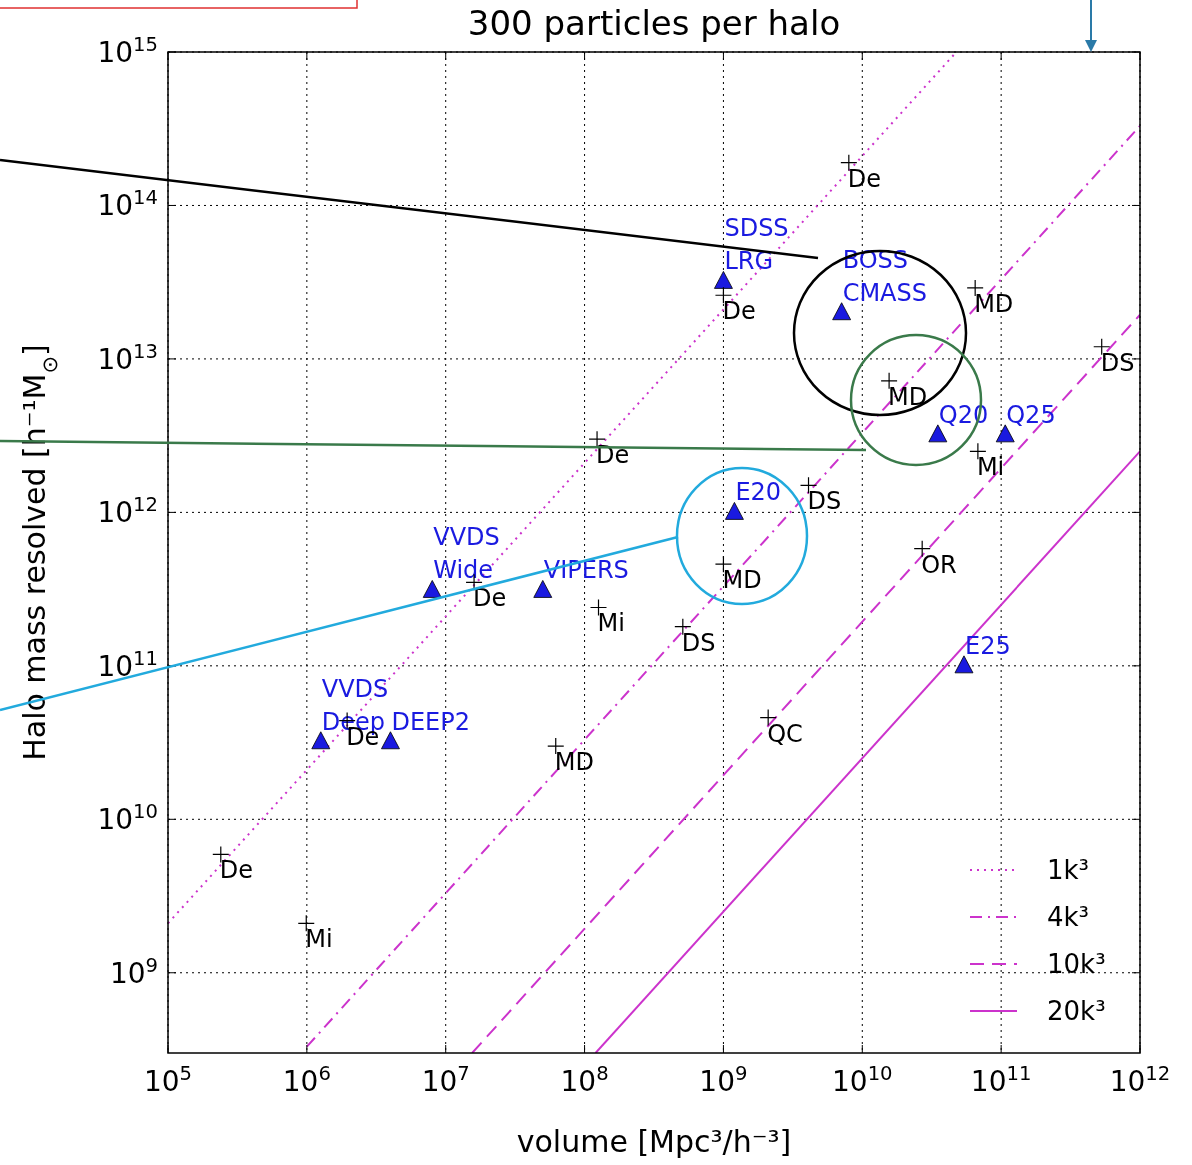  Describe the element at coordinates (127, 664) in the screenshot. I see `y-tick-label: 10$^{11}$` at that location.